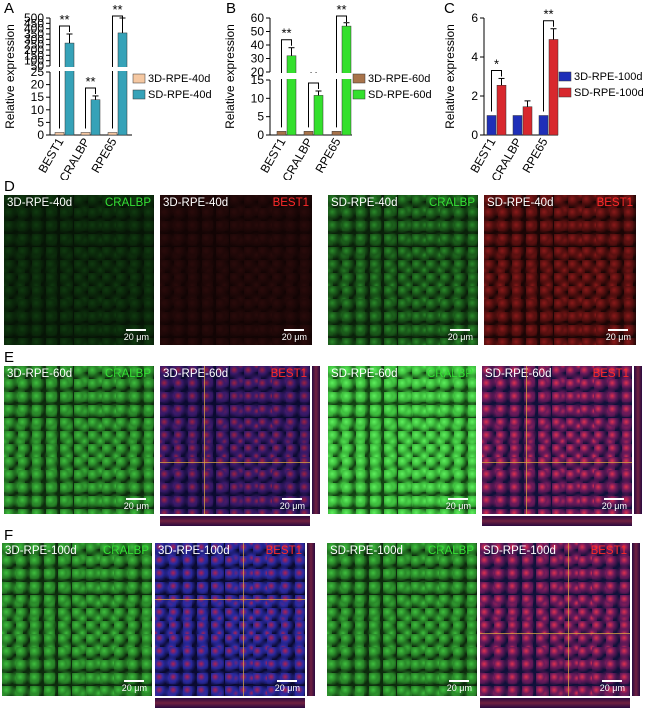  What do you see at coordinates (258, 45) in the screenshot?
I see `y-tick-label: 40` at bounding box center [258, 45].